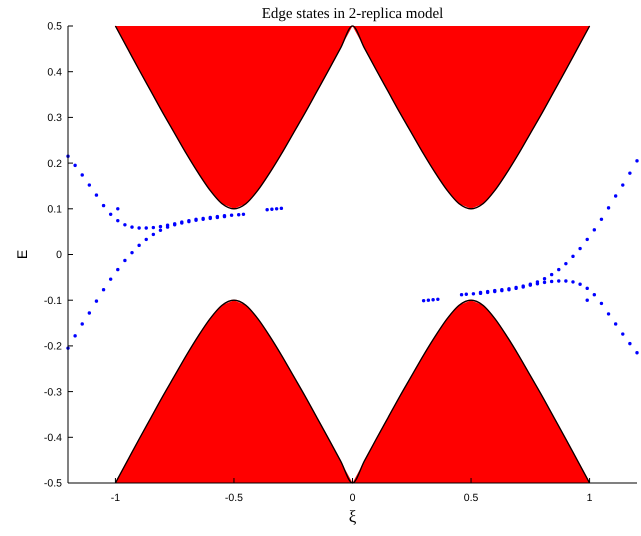 Image resolution: width=641 pixels, height=536 pixels. What do you see at coordinates (589, 498) in the screenshot?
I see `x-tick-label: 1` at bounding box center [589, 498].